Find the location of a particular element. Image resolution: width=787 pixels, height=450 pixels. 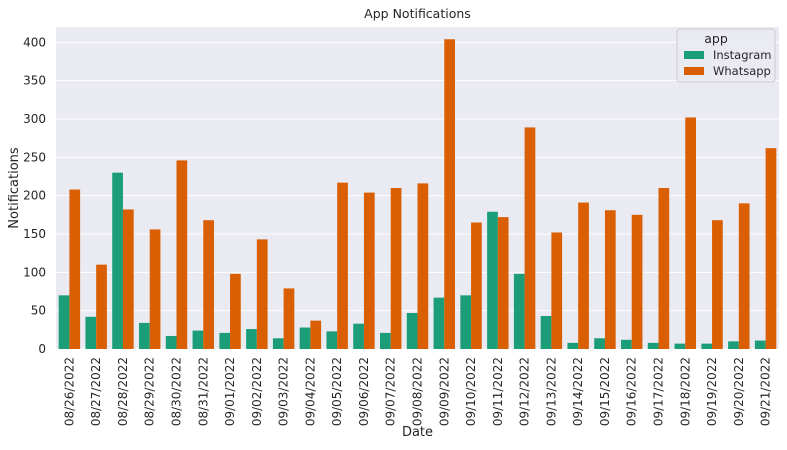

x-tick-label: 08/30/2022 is located at coordinates (177, 391).